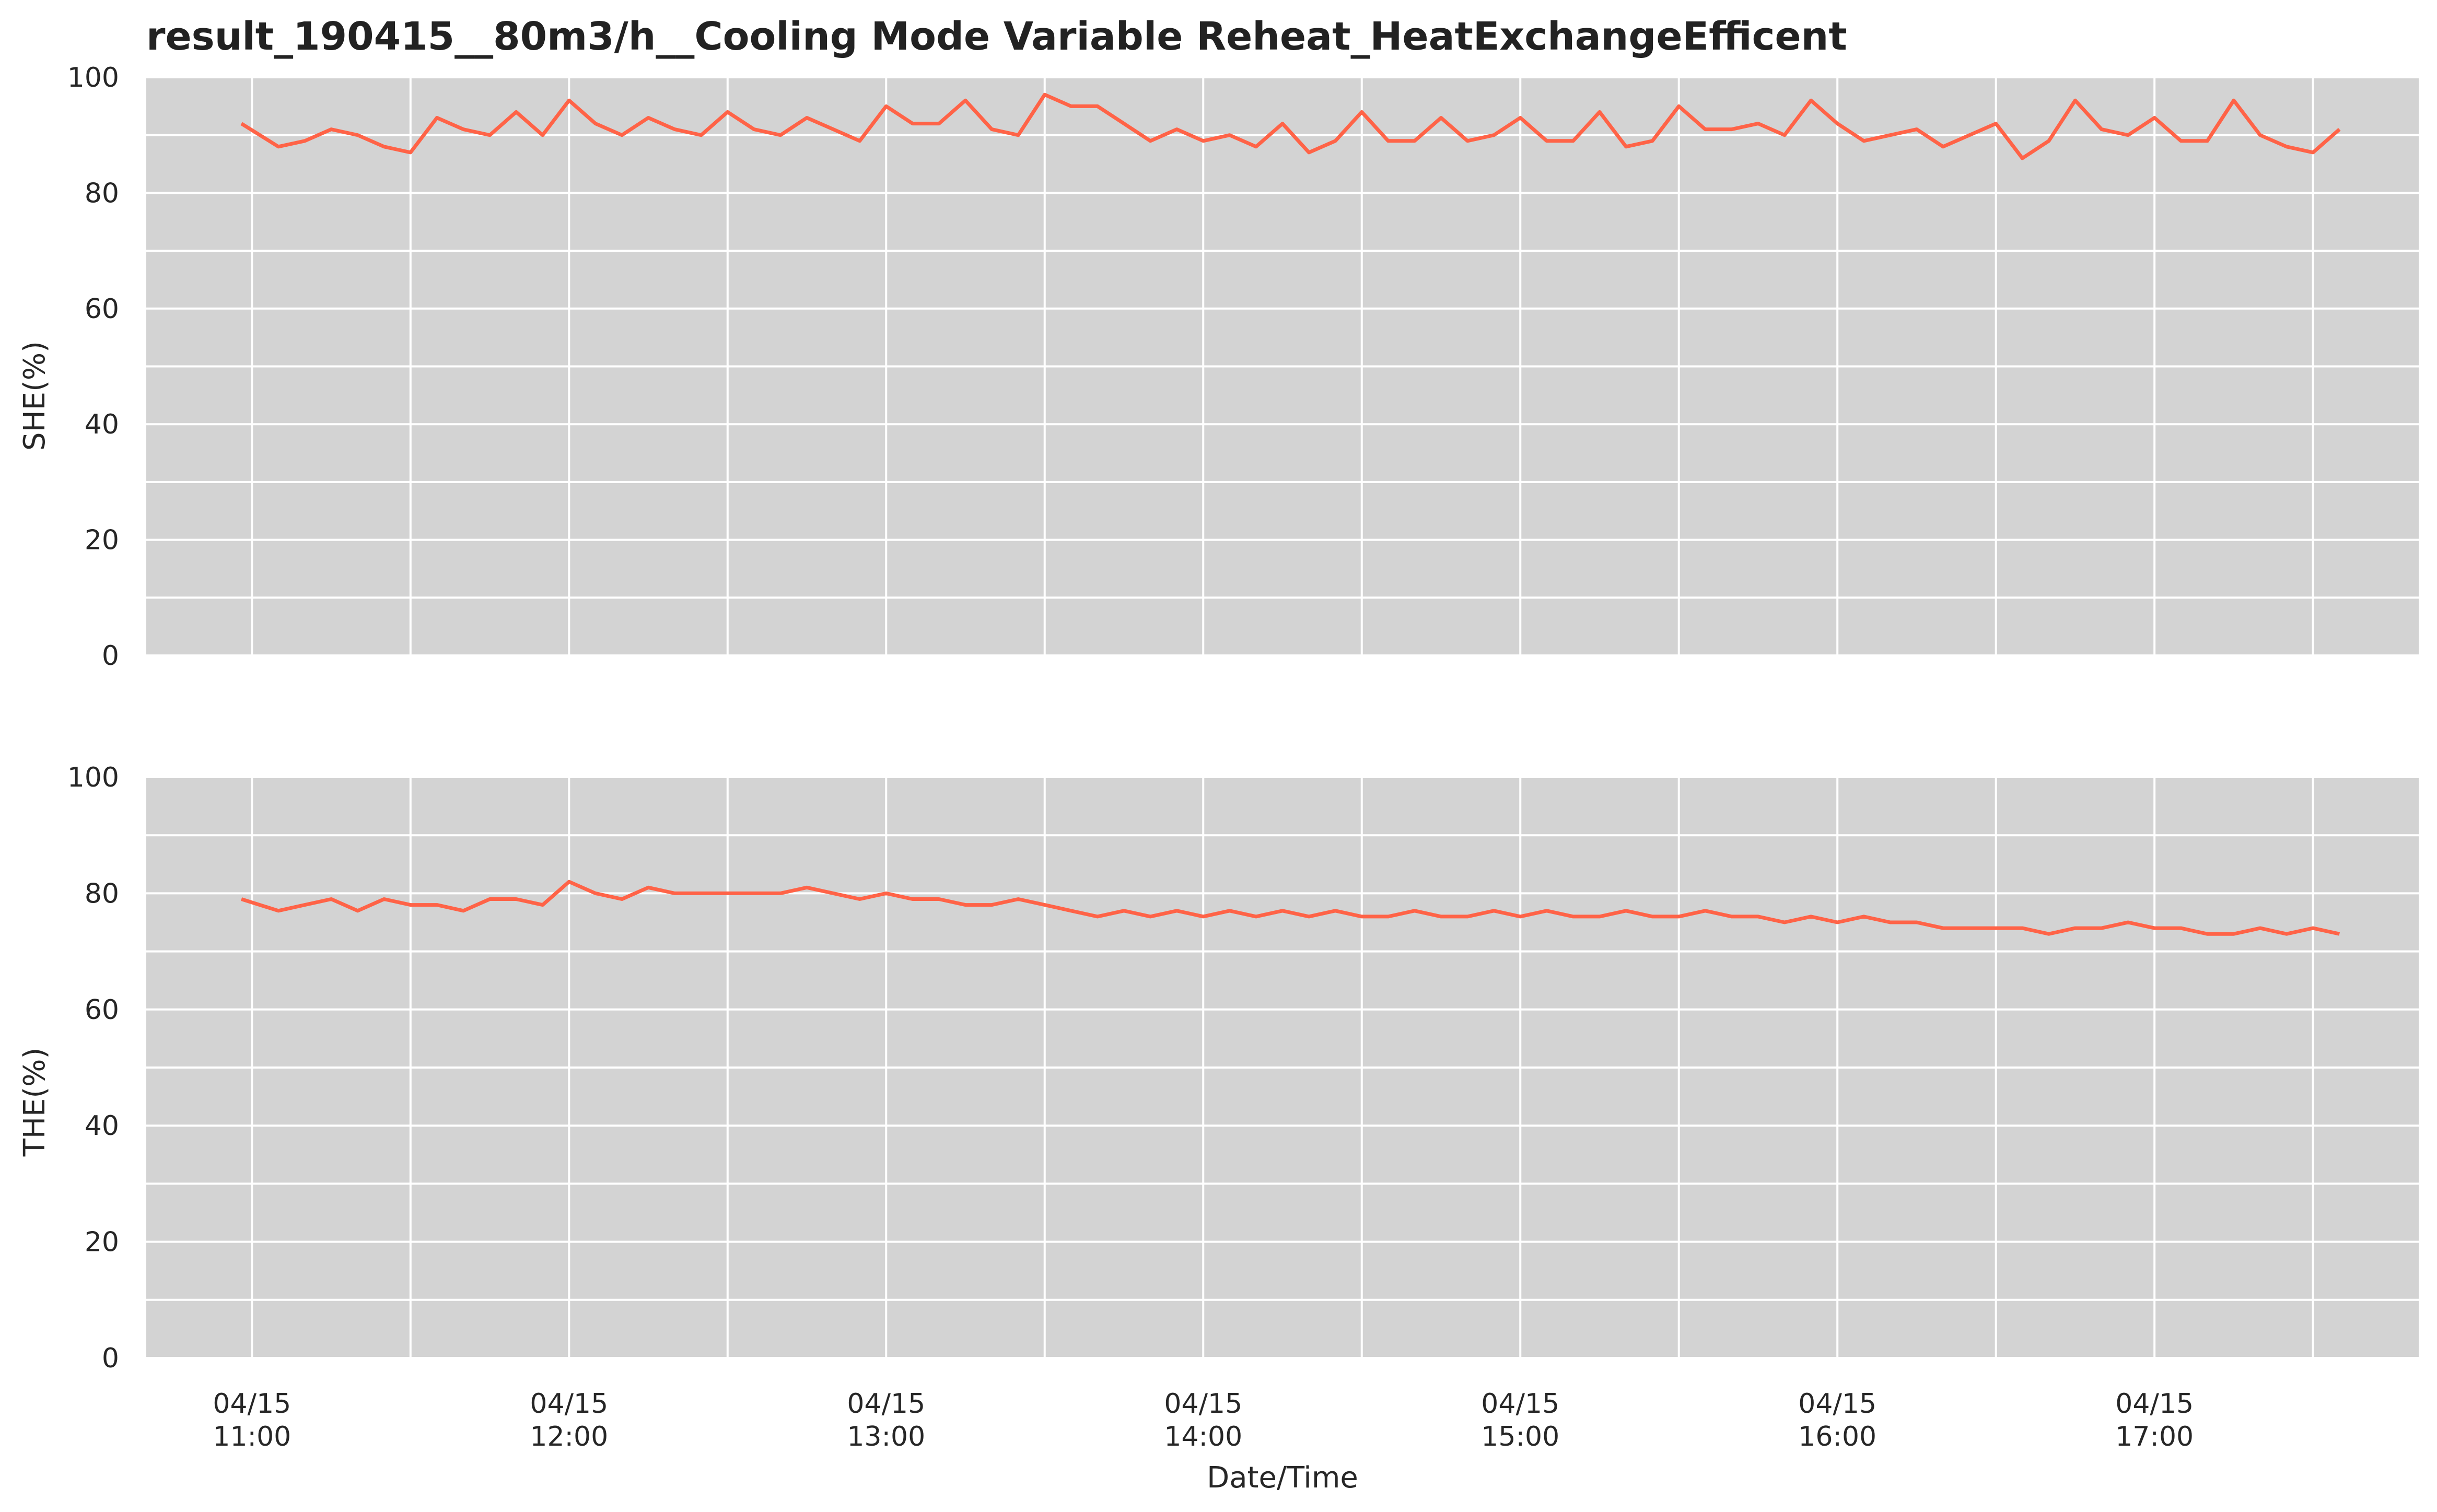 This screenshot has height=1512, width=2437. What do you see at coordinates (93, 1068) in the screenshot?
I see `the-y-tick-labels: 0 20 40 60 80 100` at bounding box center [93, 1068].